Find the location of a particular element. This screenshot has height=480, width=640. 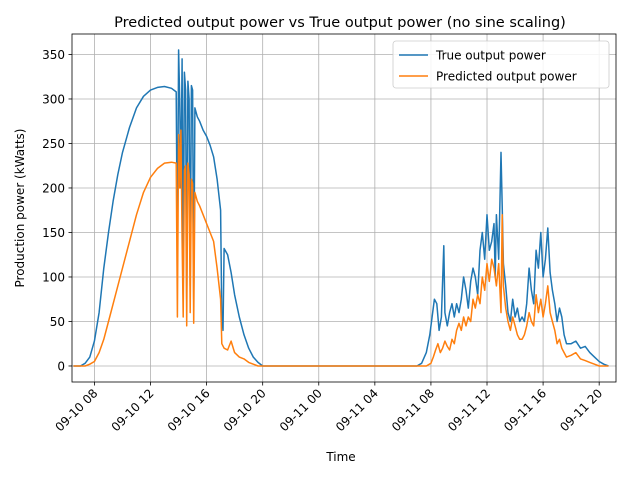

y-tick-label: 100 is located at coordinates (53, 277).